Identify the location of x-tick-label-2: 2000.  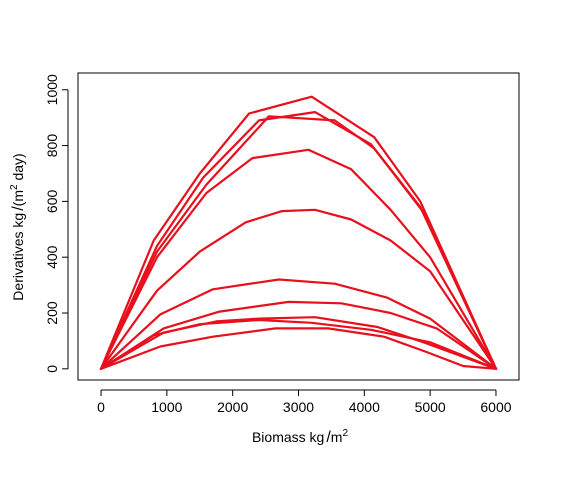
(232, 407).